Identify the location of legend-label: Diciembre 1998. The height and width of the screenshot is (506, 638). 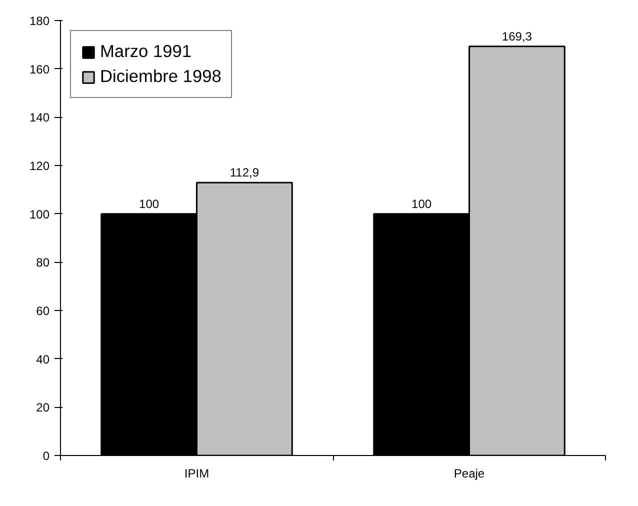
(161, 76).